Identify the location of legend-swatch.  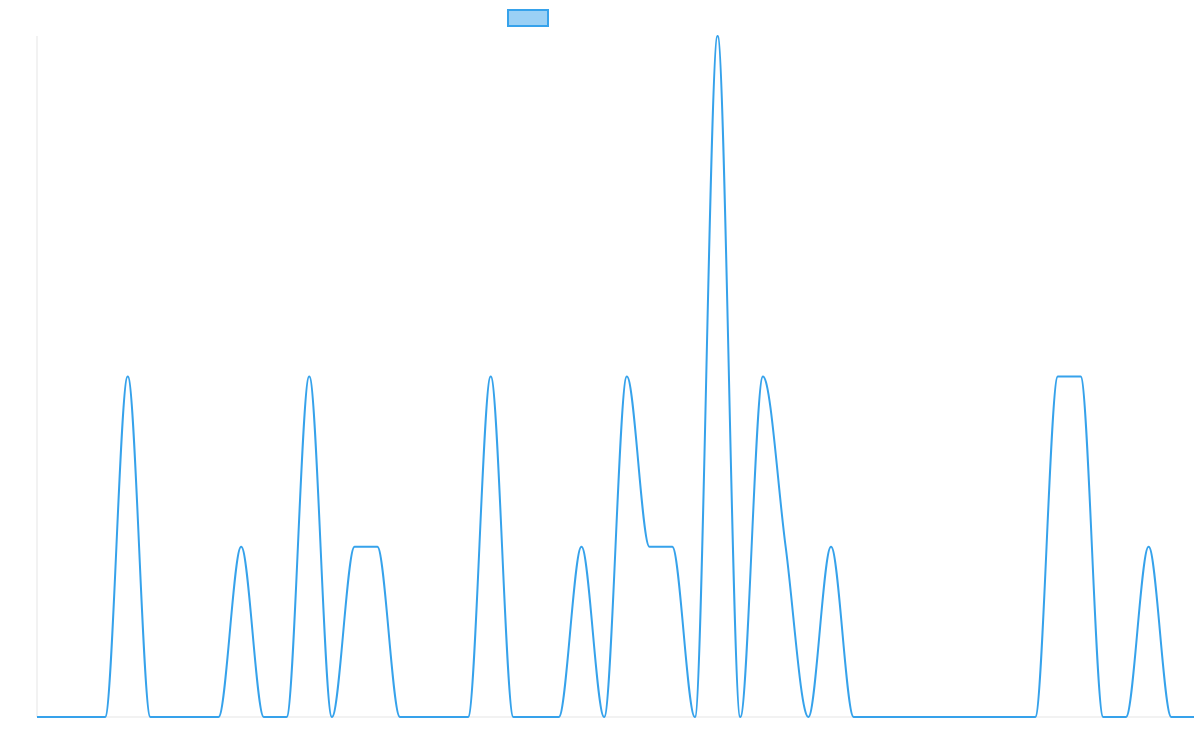
(528, 18).